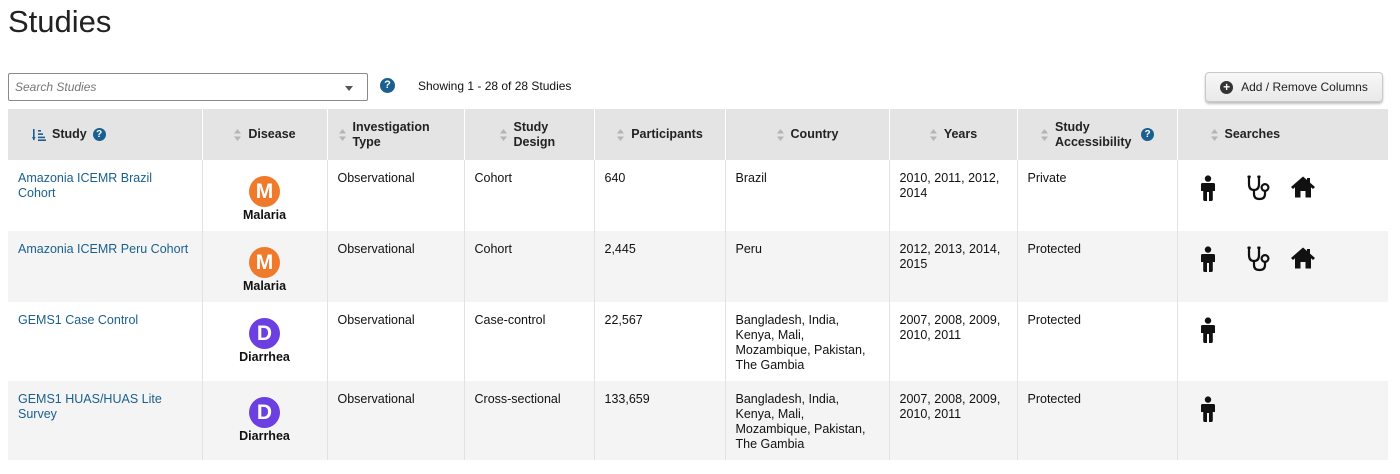 The height and width of the screenshot is (474, 1400). I want to click on add-remove-columns-button: + Add / Remove Columns, so click(1294, 87).